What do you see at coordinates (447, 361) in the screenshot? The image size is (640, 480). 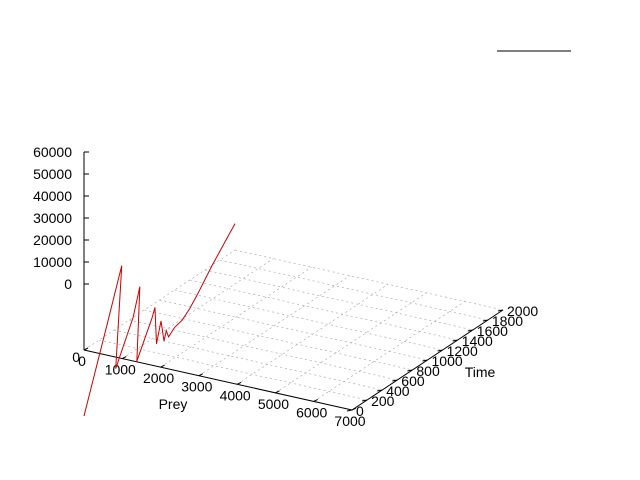 I see `y-tick-label: 1000` at bounding box center [447, 361].